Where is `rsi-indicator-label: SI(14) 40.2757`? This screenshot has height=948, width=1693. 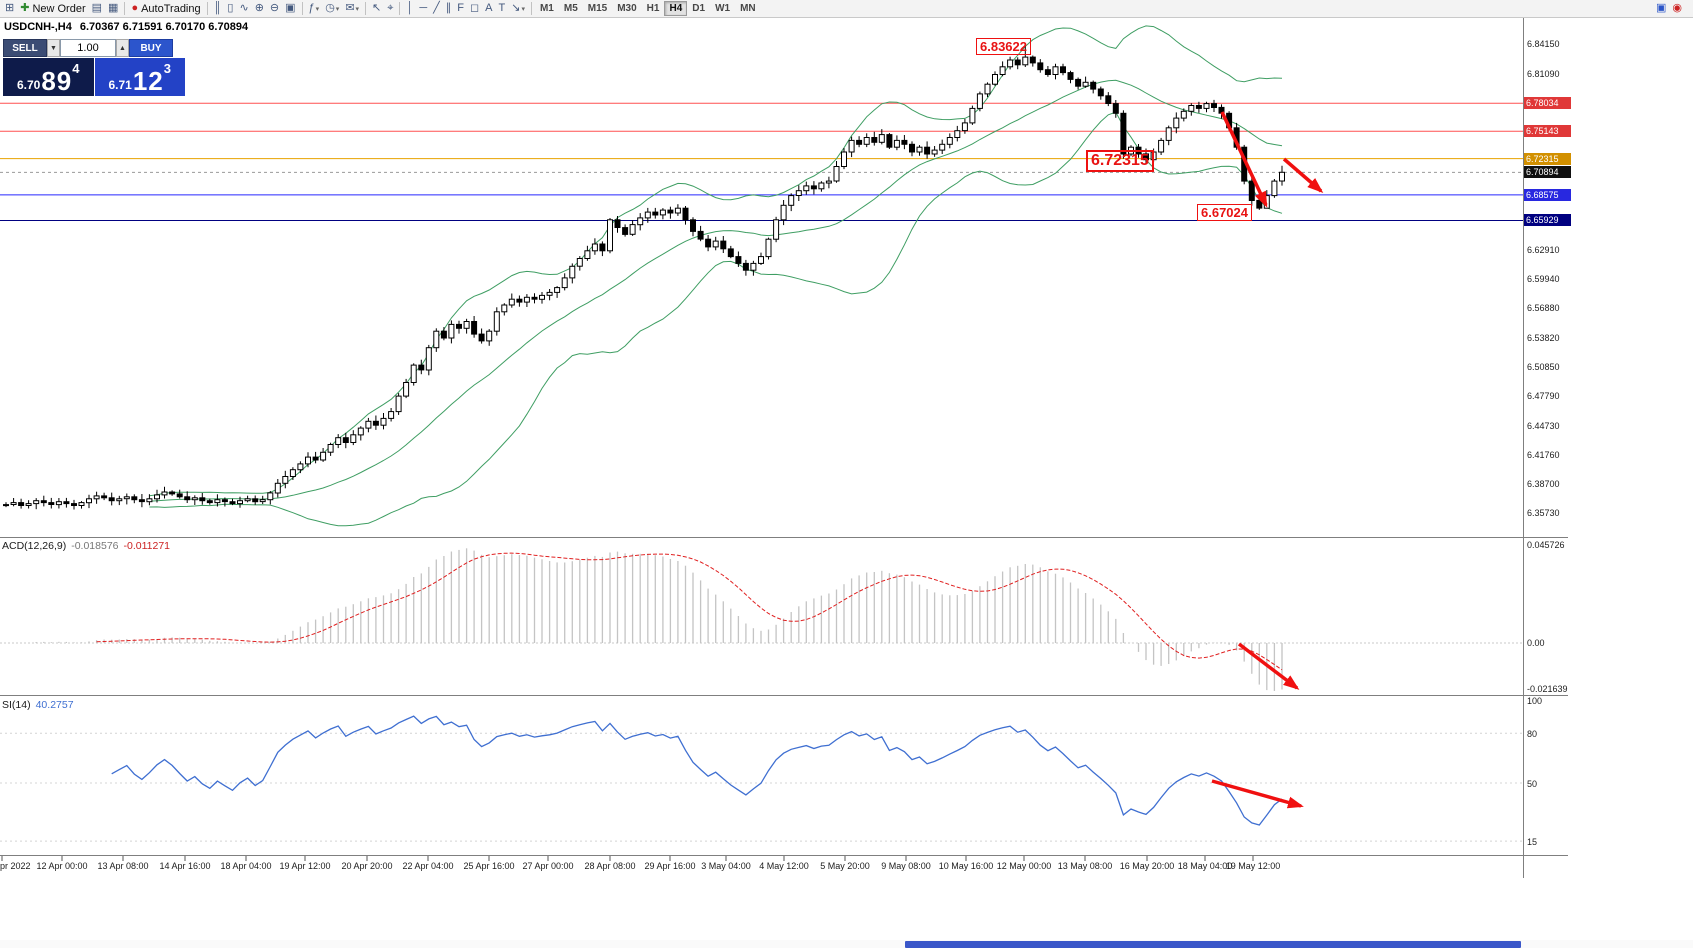 rsi-indicator-label: SI(14) 40.2757 is located at coordinates (38, 705).